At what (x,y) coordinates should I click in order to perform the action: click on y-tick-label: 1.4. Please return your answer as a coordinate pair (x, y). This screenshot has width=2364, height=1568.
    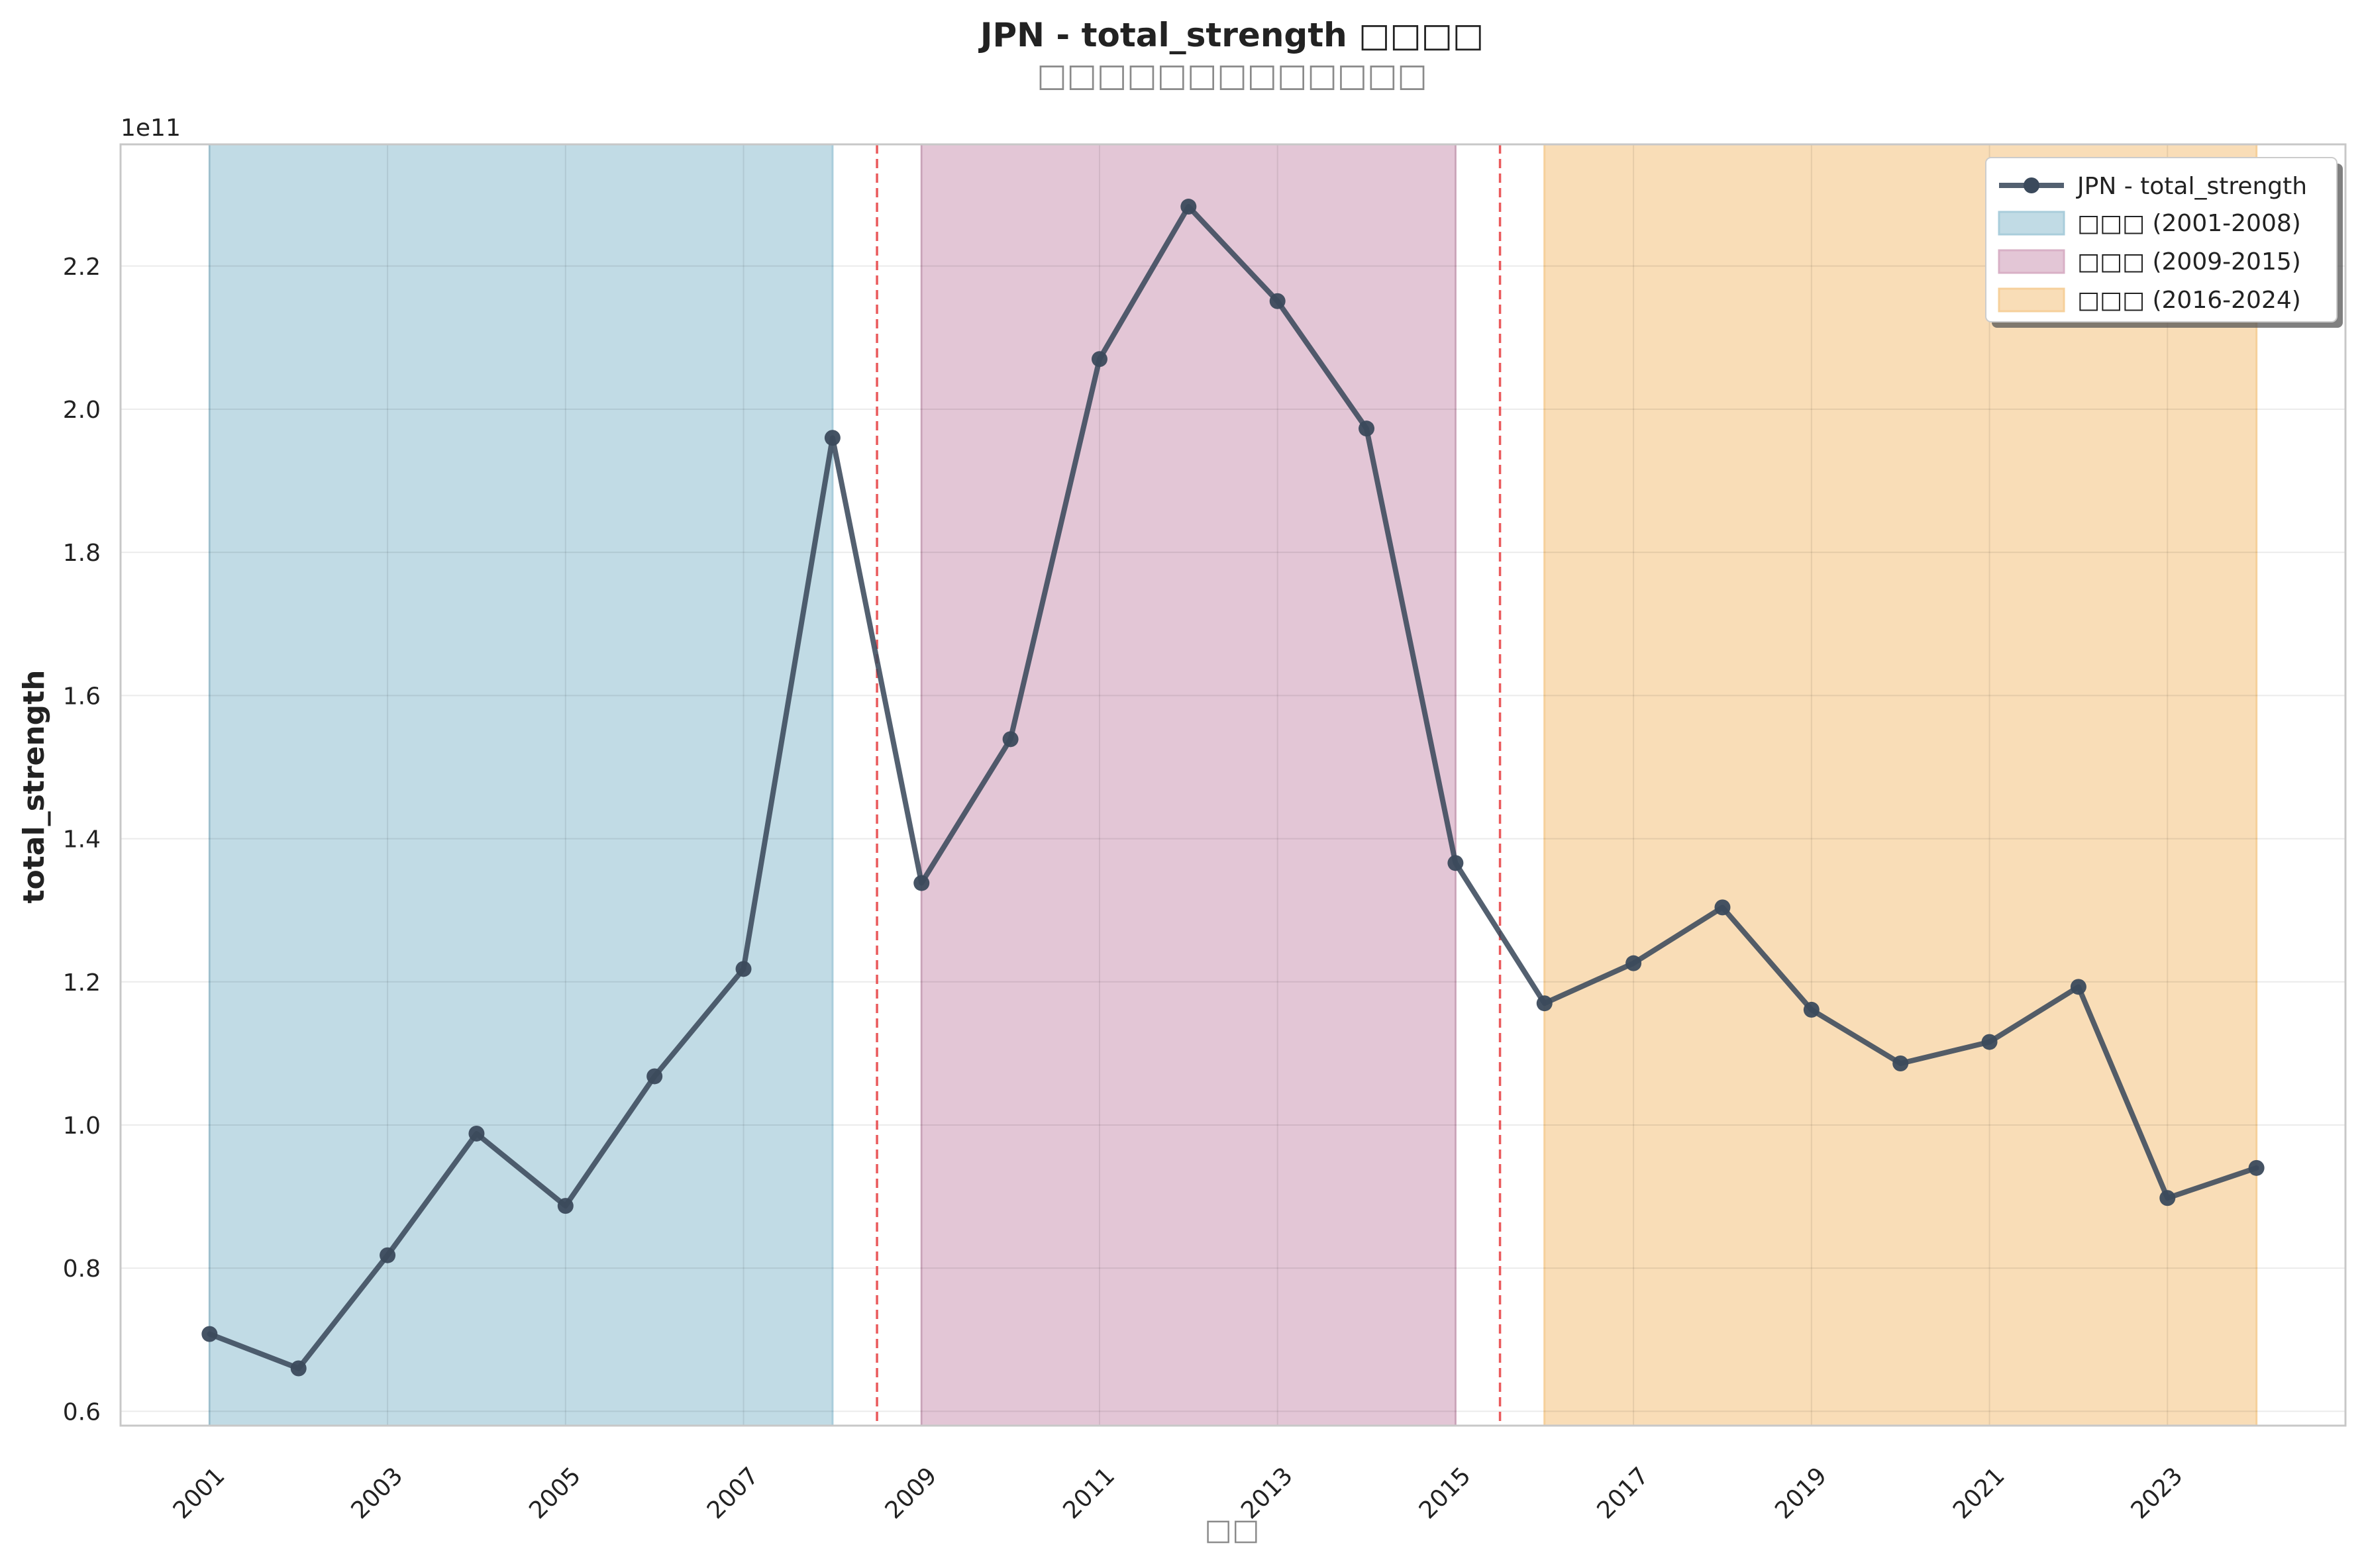
    Looking at the image, I should click on (82, 840).